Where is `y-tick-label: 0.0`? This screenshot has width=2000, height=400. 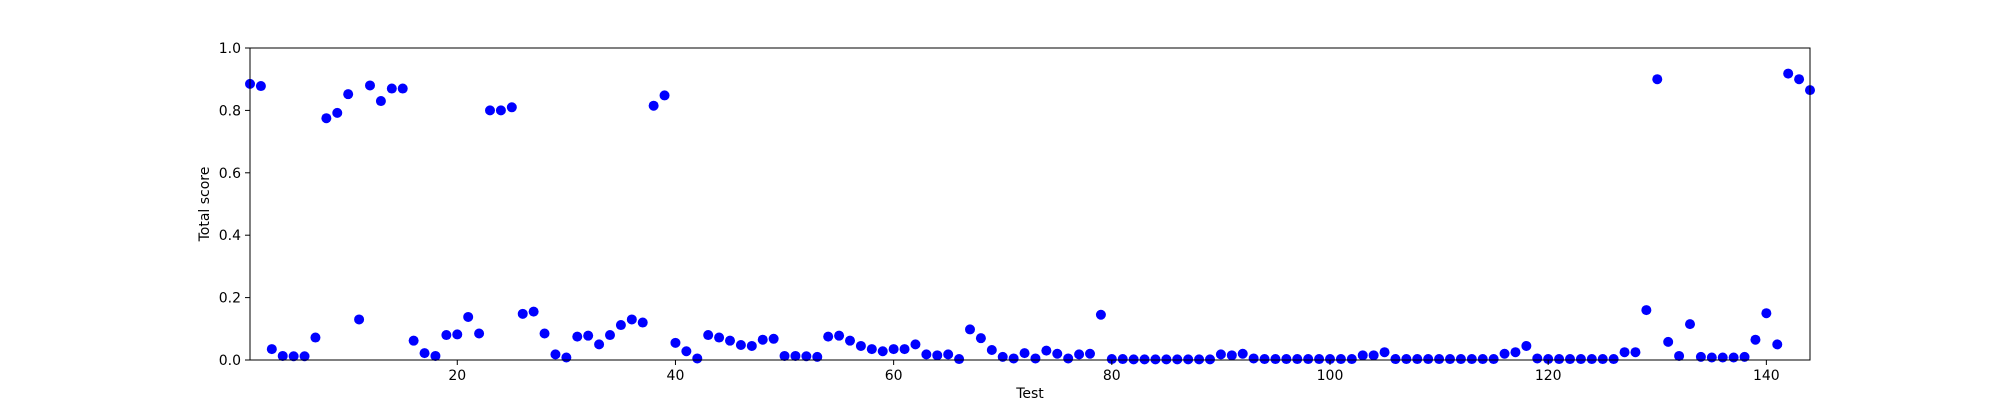 y-tick-label: 0.0 is located at coordinates (230, 361).